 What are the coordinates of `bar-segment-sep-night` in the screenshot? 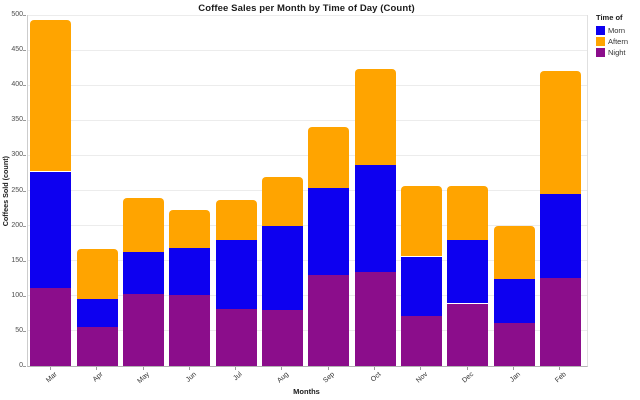 It's located at (329, 320).